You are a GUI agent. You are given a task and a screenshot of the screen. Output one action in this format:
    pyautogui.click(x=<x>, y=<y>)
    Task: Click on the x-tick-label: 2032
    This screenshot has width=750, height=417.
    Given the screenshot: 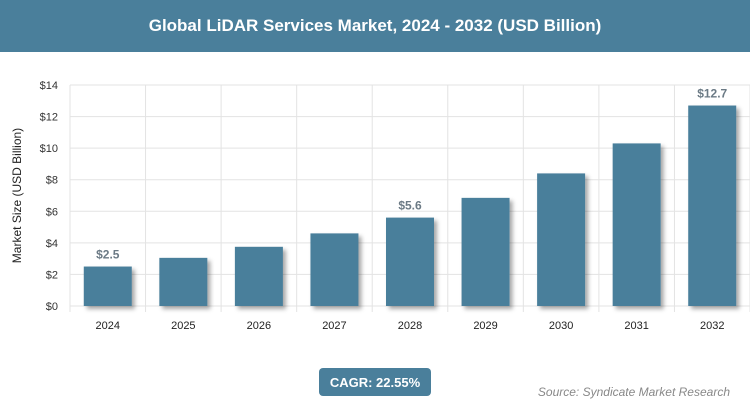 What is the action you would take?
    pyautogui.click(x=712, y=326)
    